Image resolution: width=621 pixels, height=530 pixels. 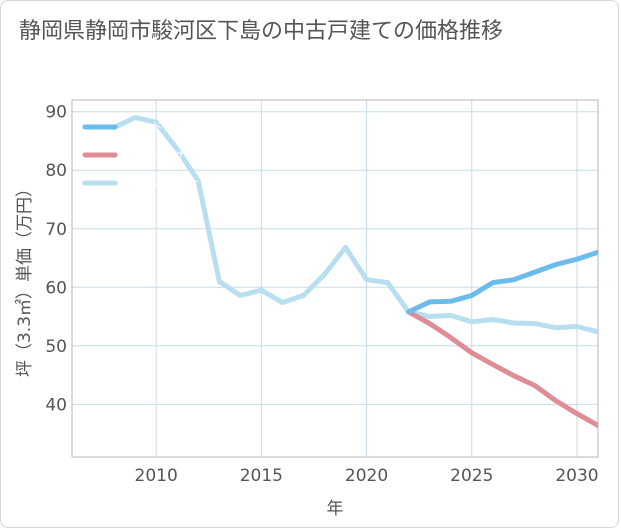 What do you see at coordinates (471, 476) in the screenshot?
I see `x-tick-label: 2025` at bounding box center [471, 476].